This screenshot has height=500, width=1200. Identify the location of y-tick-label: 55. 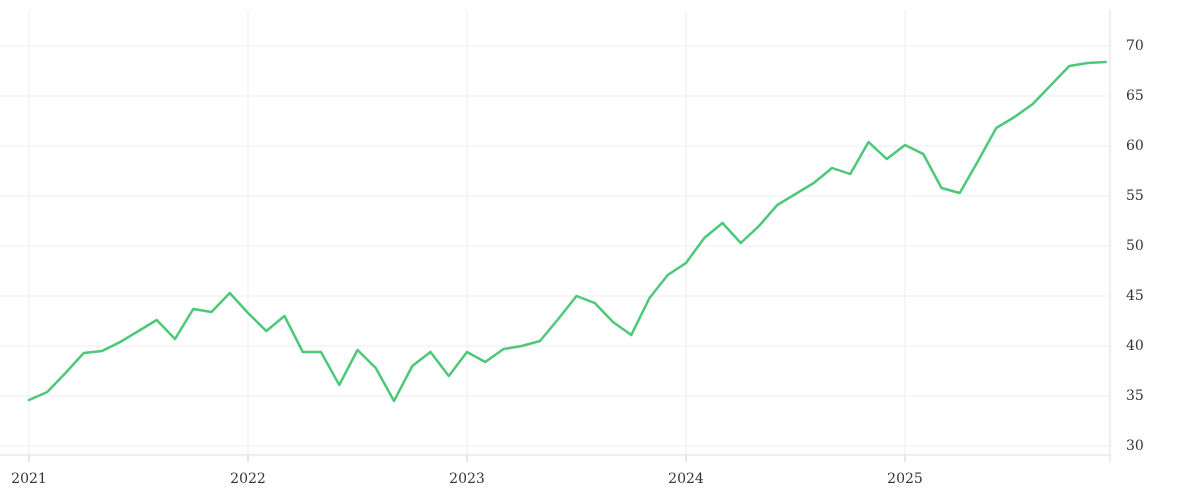
(1135, 196).